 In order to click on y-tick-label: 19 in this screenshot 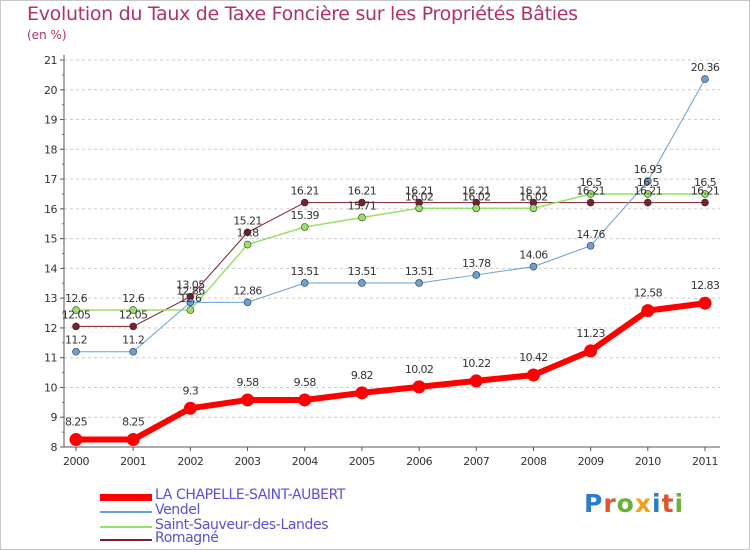, I will do `click(50, 120)`.